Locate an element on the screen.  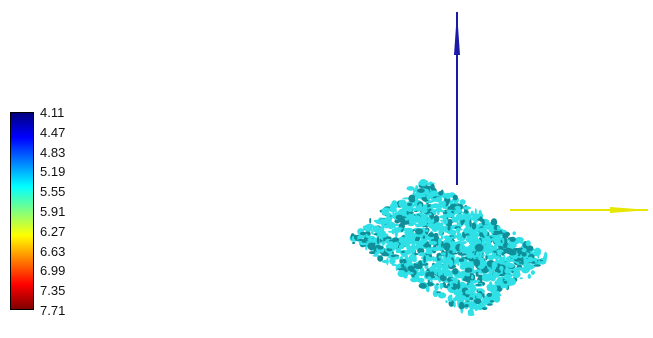
vertical-axis is located at coordinates (457, 98).